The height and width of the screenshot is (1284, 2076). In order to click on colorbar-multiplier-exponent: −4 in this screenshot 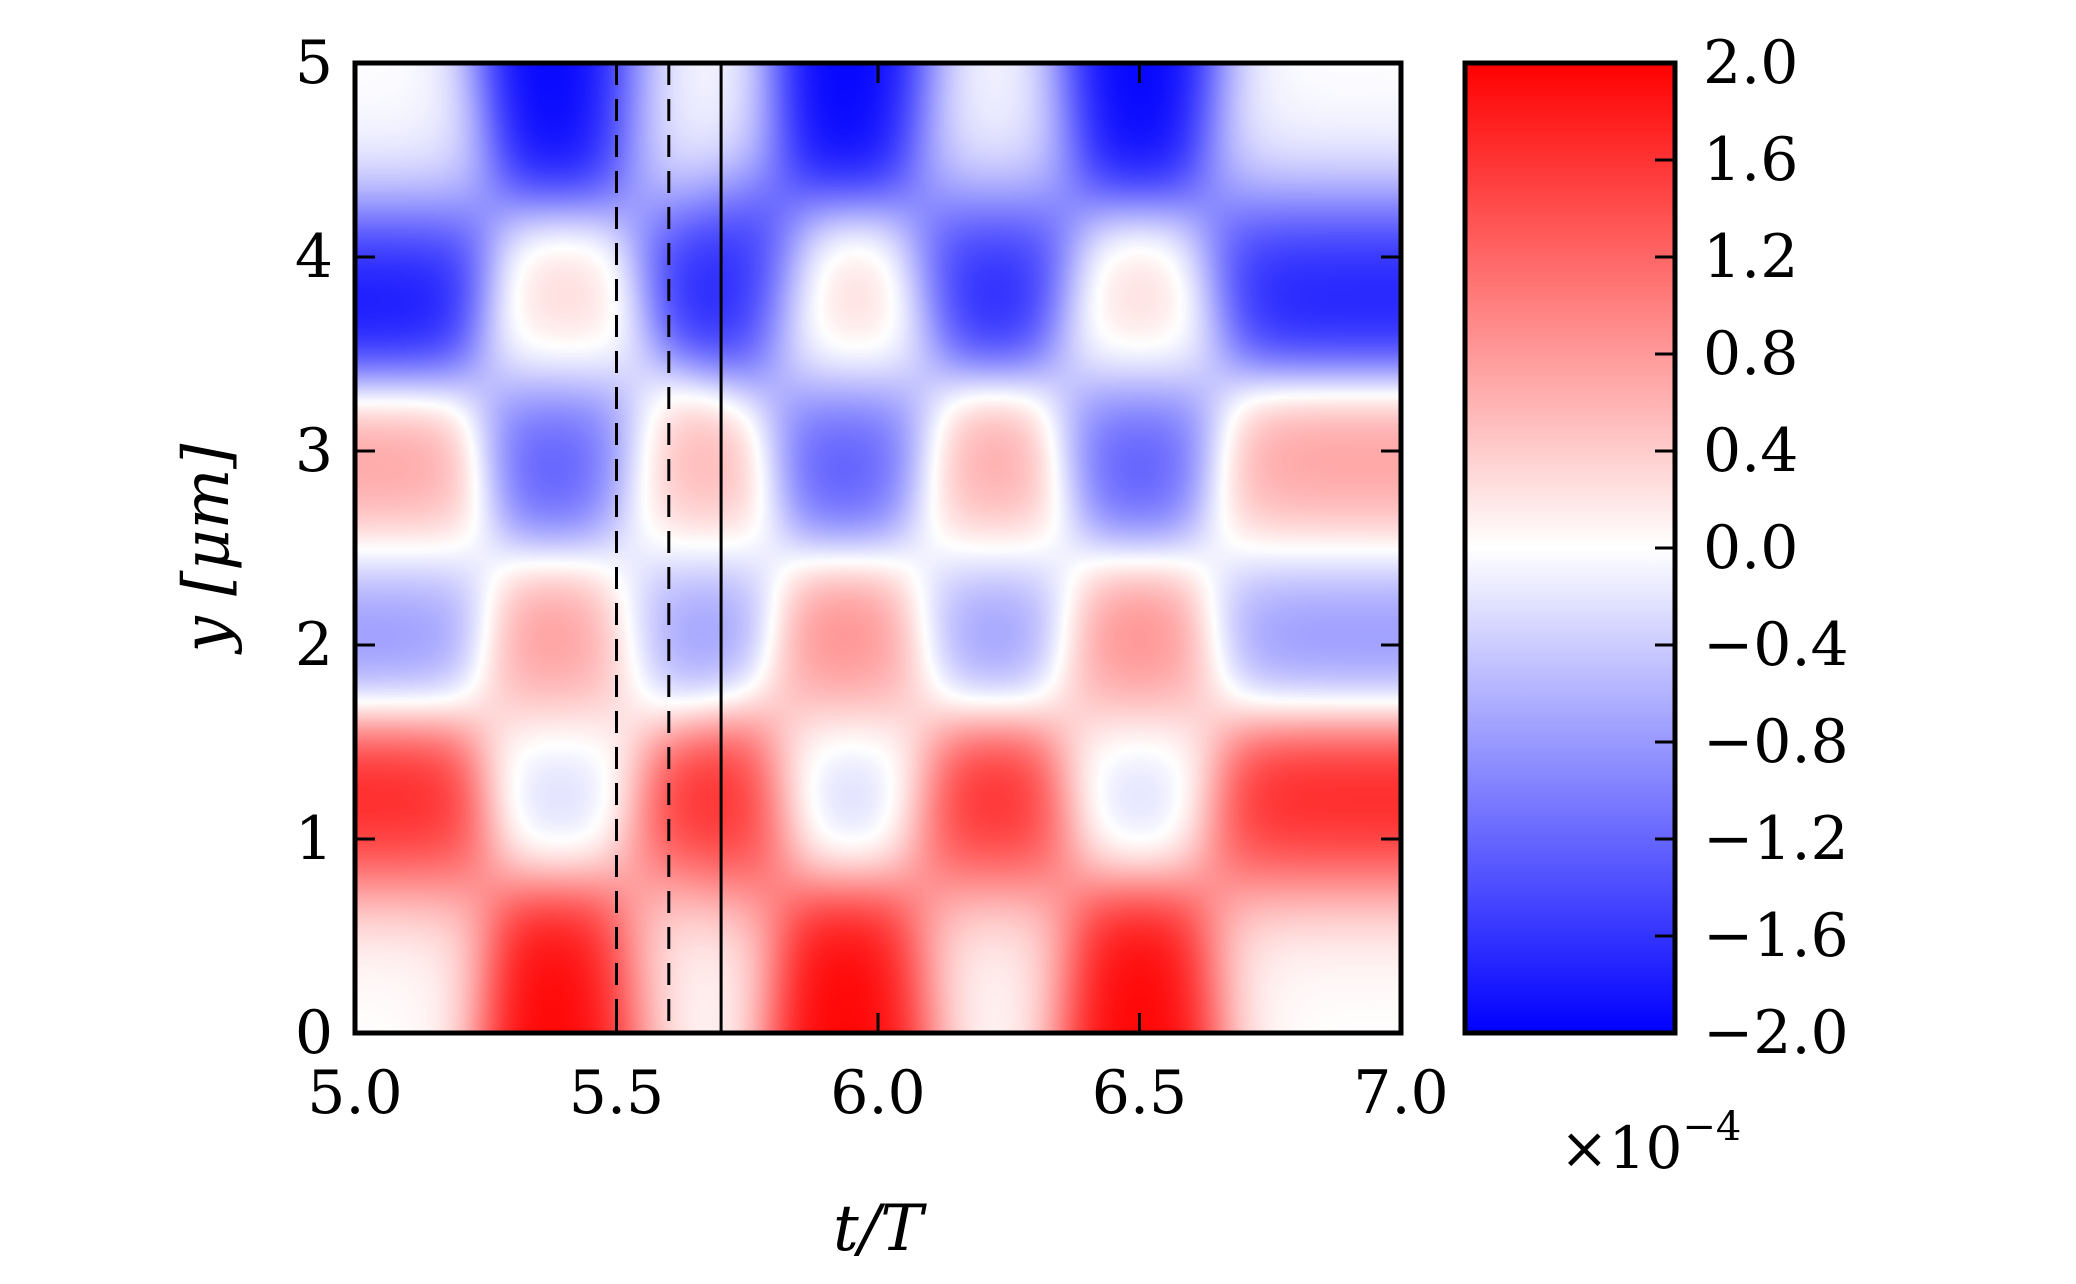, I will do `click(1711, 1127)`.